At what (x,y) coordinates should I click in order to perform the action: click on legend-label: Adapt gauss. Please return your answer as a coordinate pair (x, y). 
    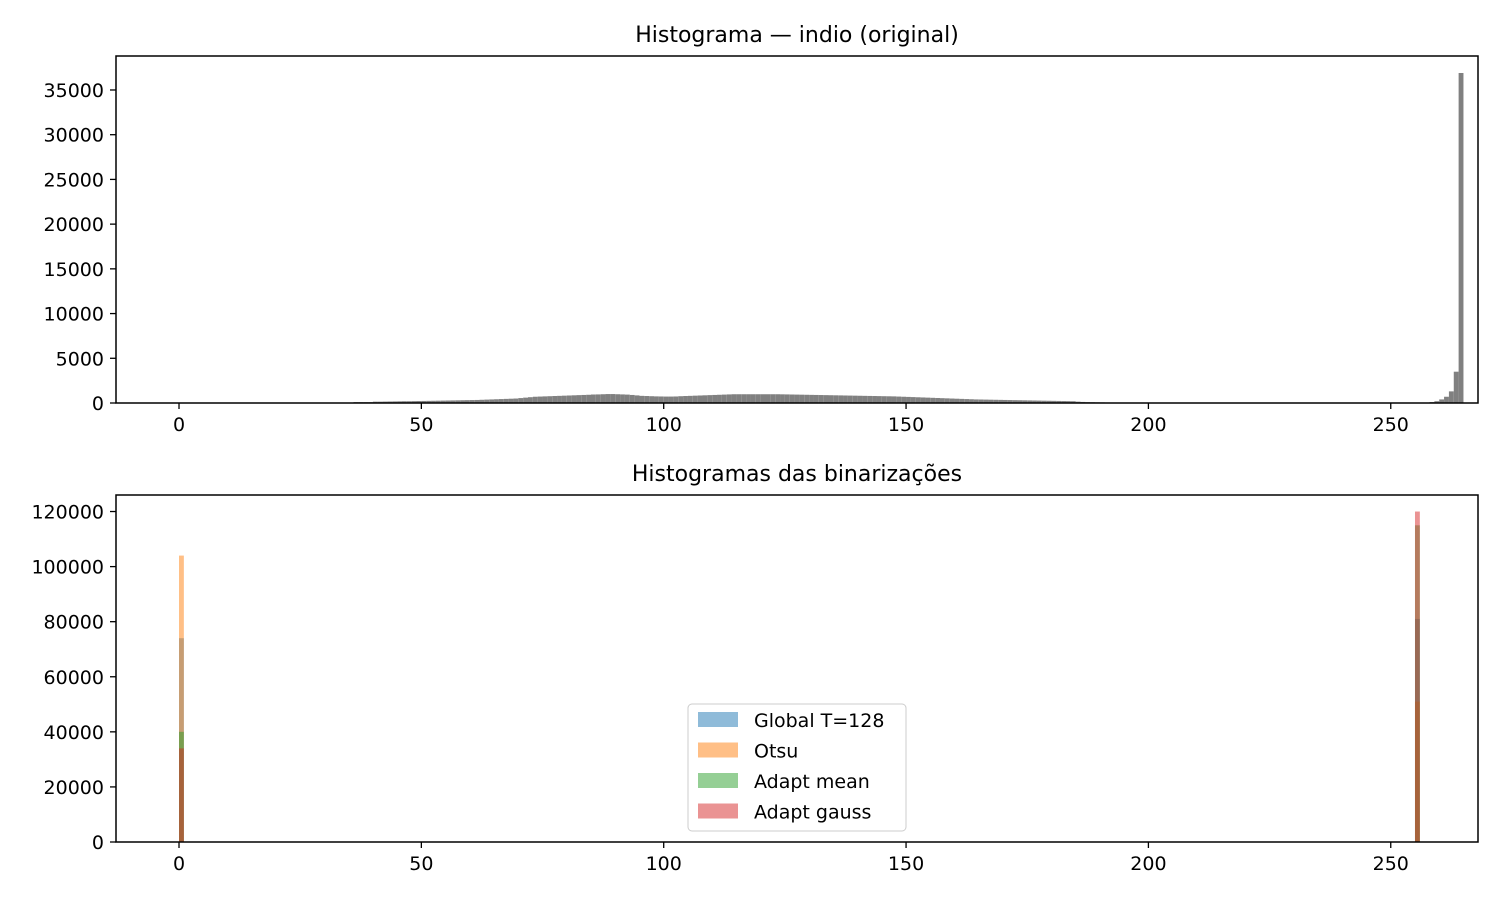
    Looking at the image, I should click on (812, 813).